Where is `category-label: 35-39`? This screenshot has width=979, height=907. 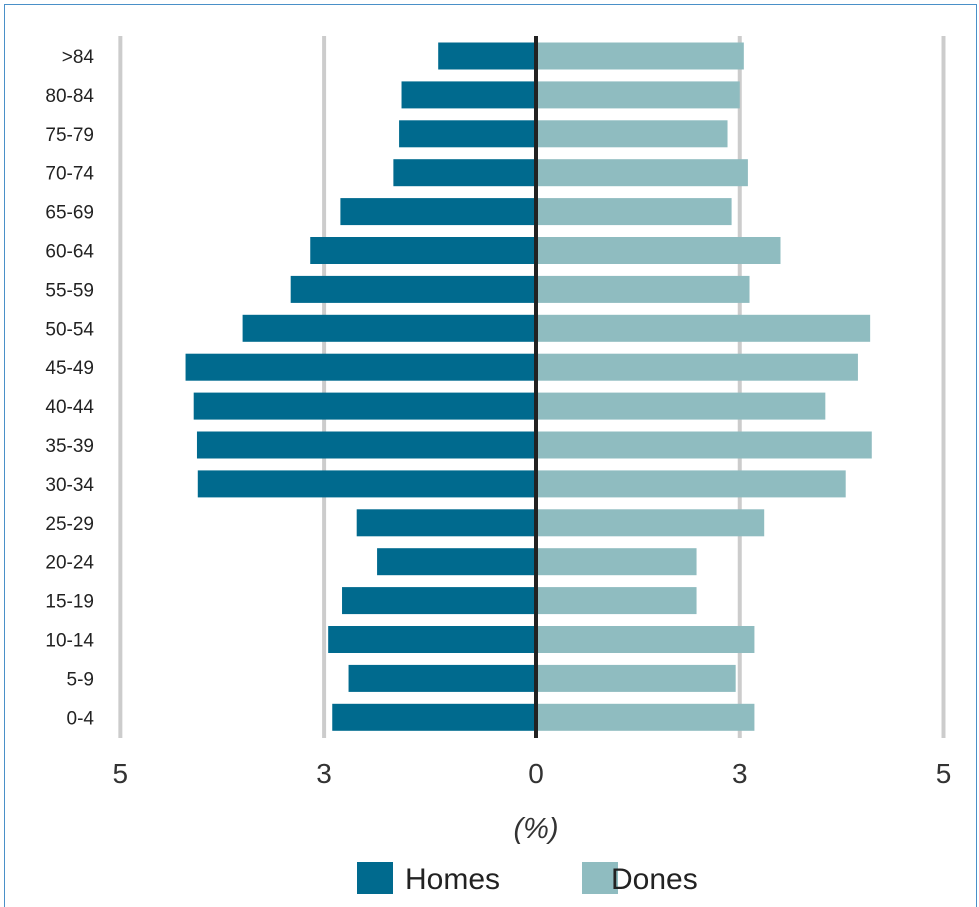
category-label: 35-39 is located at coordinates (69, 446).